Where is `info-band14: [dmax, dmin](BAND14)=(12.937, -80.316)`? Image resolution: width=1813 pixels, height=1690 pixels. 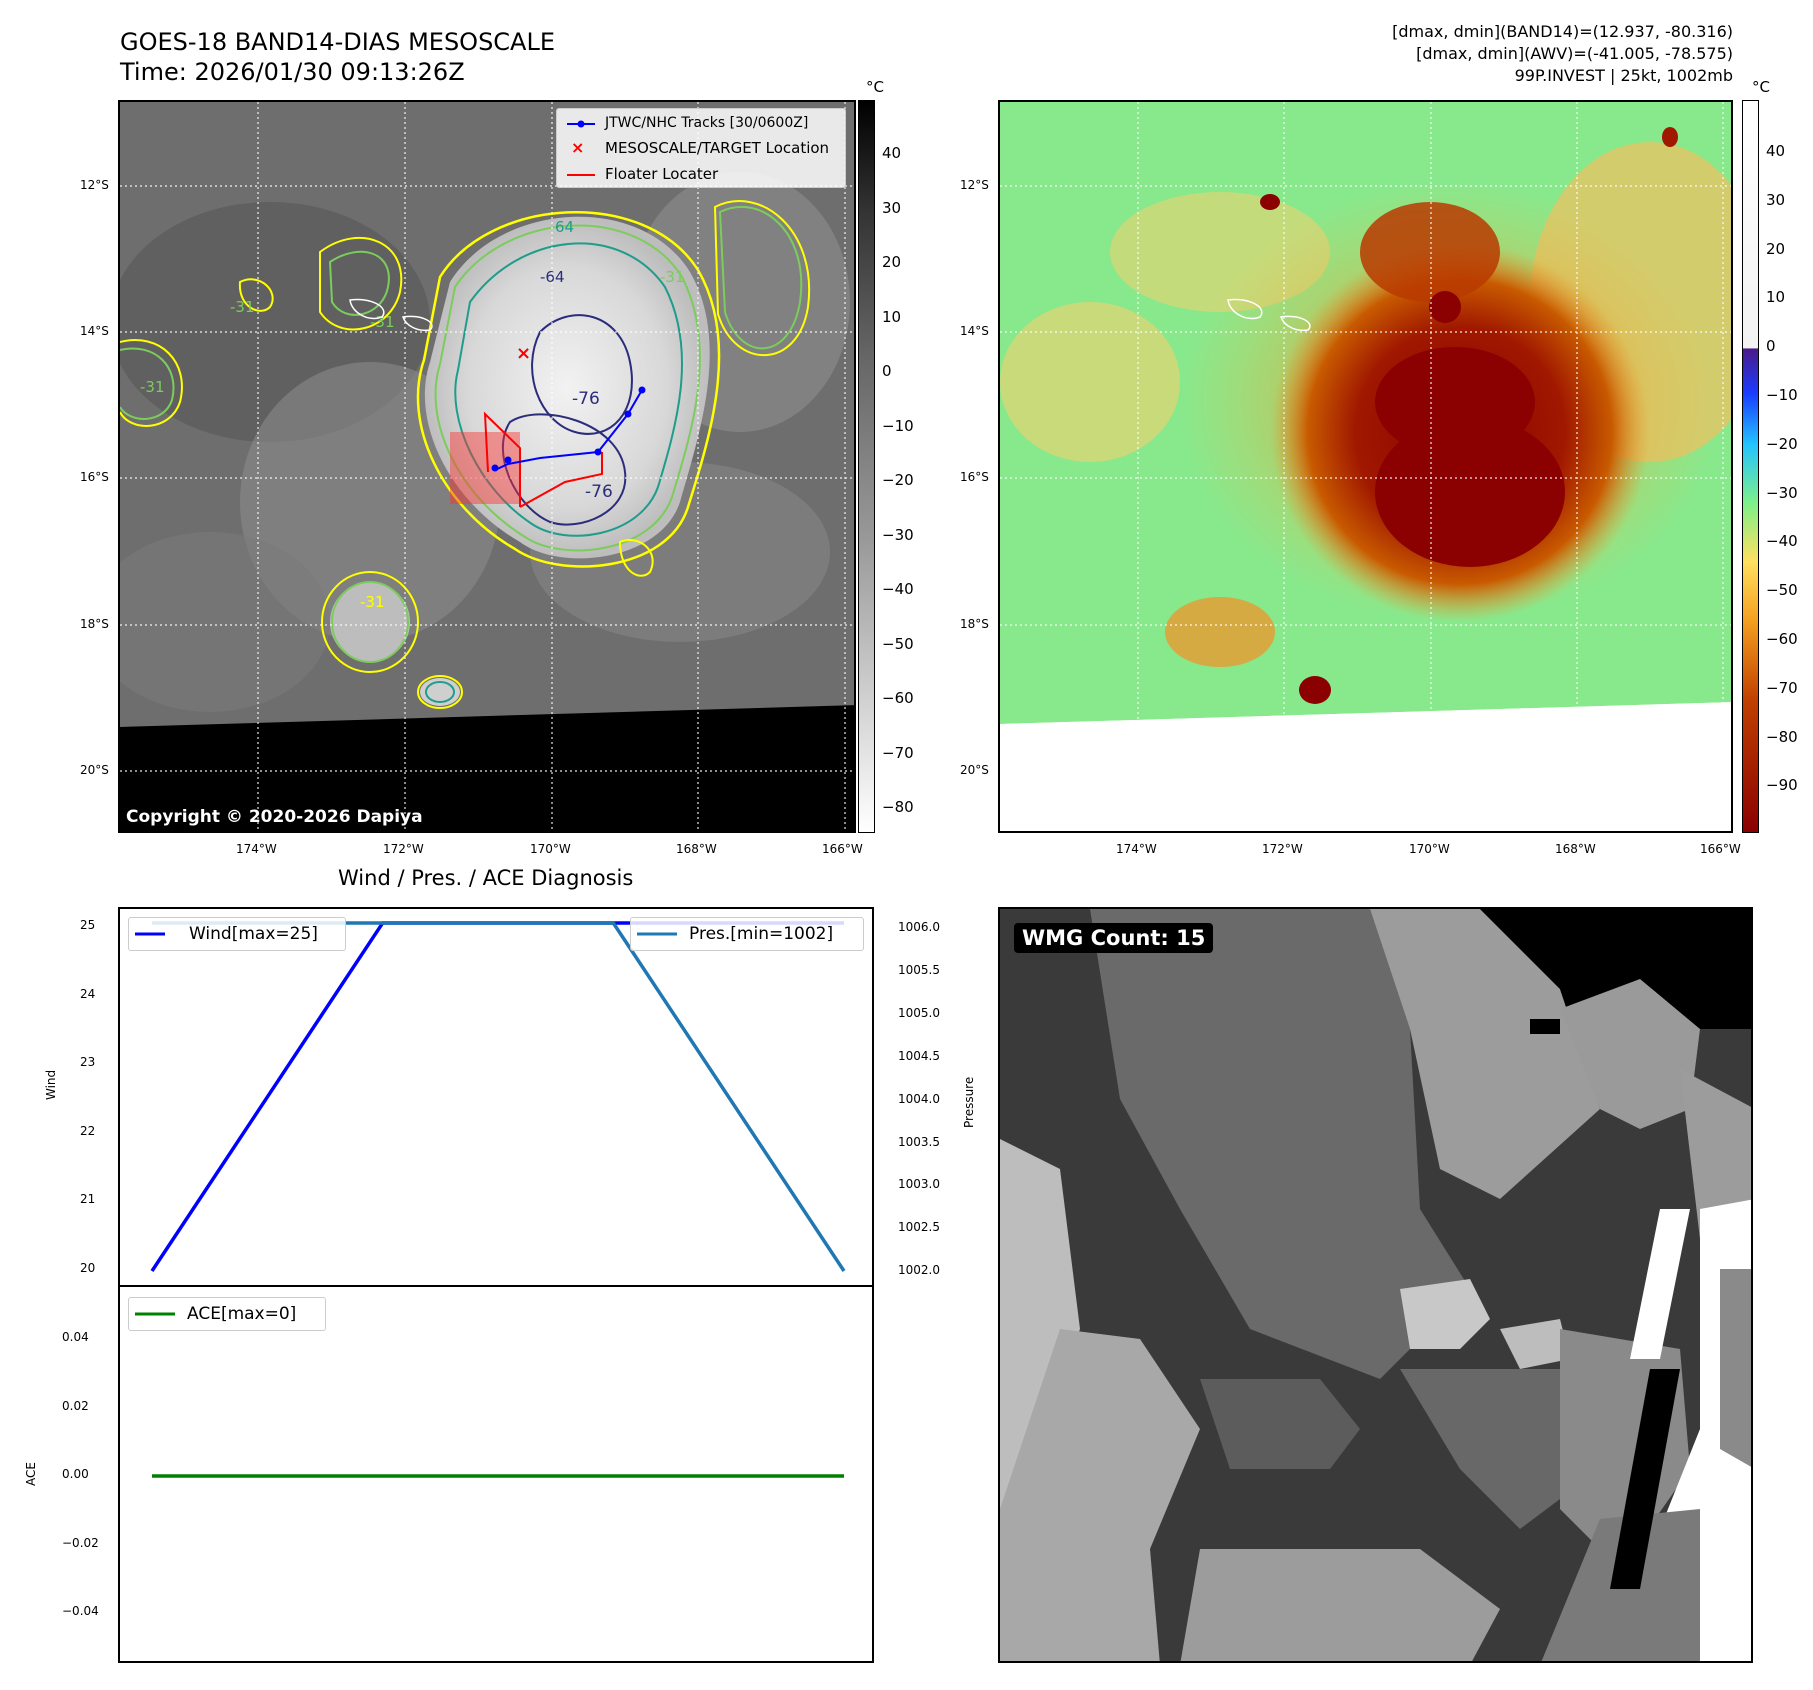 info-band14: [dmax, dmin](BAND14)=(12.937, -80.316) is located at coordinates (1562, 31).